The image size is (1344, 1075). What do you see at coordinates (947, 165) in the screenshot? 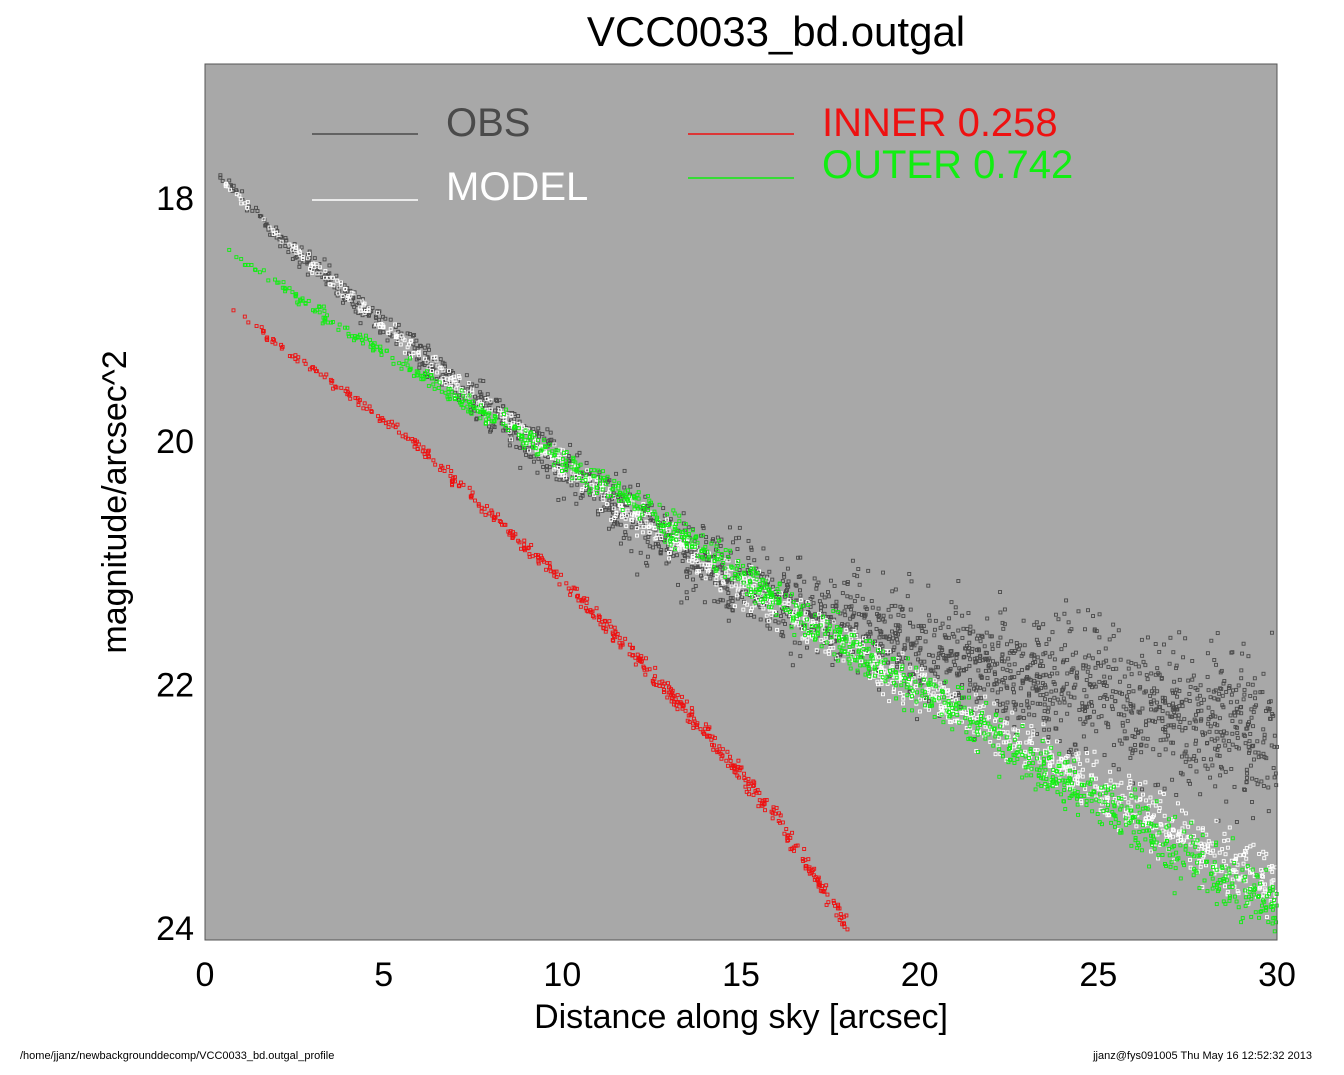
I see `legend-label-outer: OUTER 0.742` at bounding box center [947, 165].